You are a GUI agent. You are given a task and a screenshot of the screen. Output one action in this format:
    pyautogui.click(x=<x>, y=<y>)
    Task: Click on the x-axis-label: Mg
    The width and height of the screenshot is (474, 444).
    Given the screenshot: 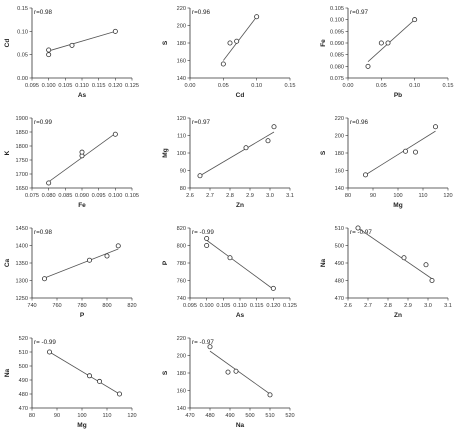 What is the action you would take?
    pyautogui.click(x=81, y=425)
    